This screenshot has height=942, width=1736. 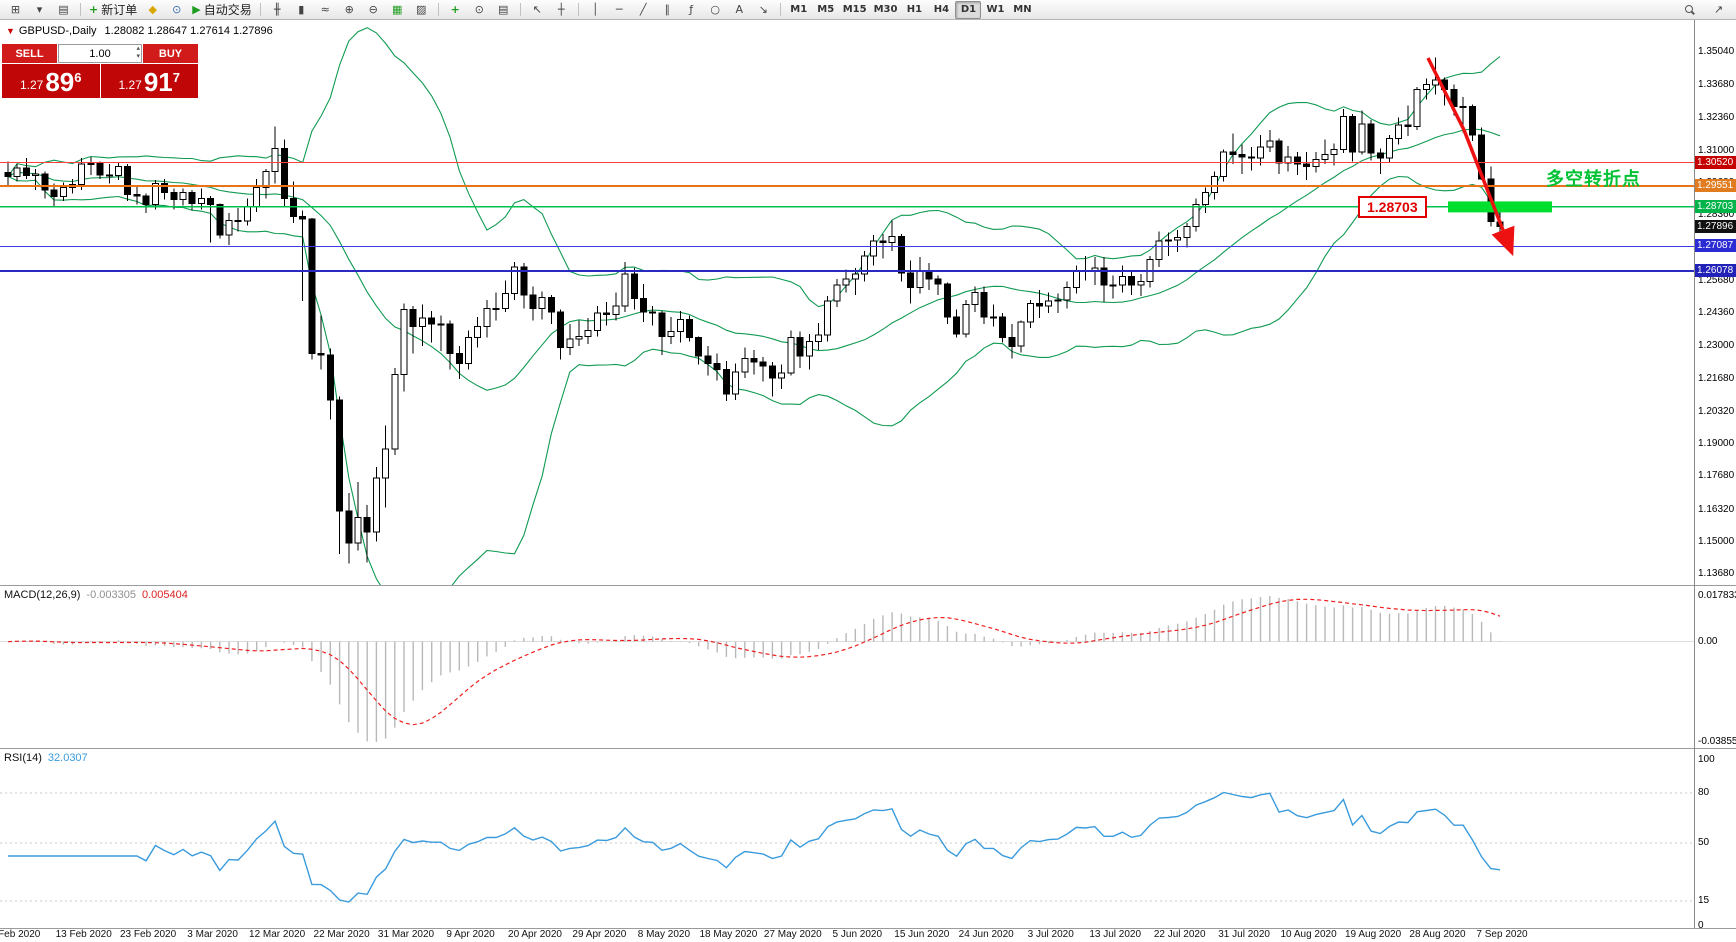 What do you see at coordinates (537, 10) in the screenshot?
I see `cursor-button: ↖` at bounding box center [537, 10].